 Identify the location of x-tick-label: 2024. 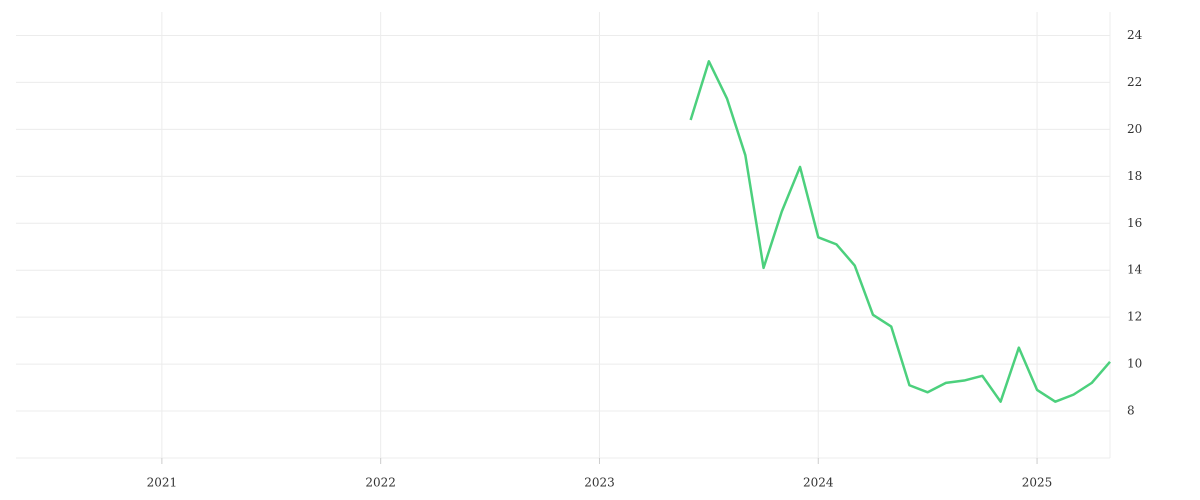
(818, 483).